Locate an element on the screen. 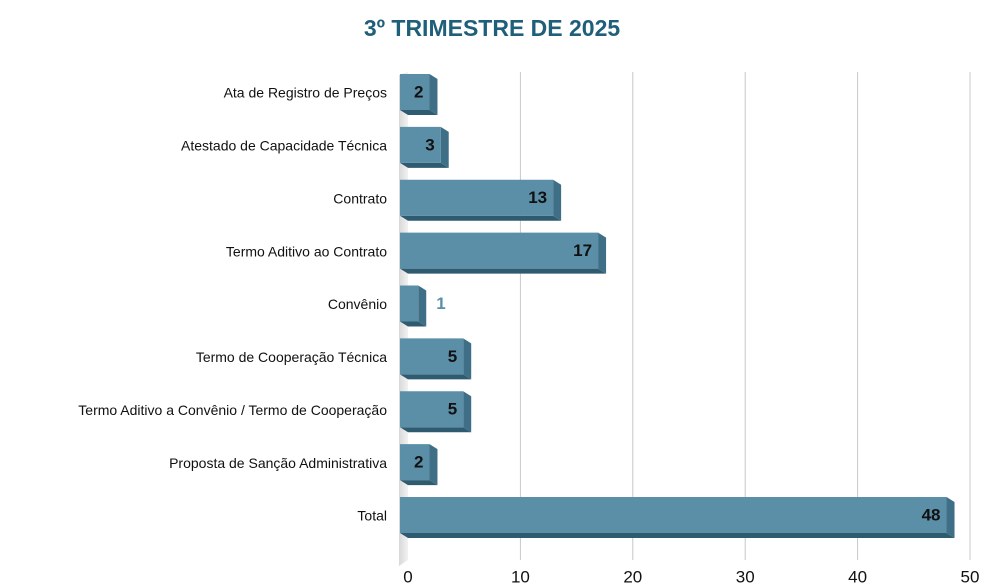  x-tick-label: 30 is located at coordinates (745, 576).